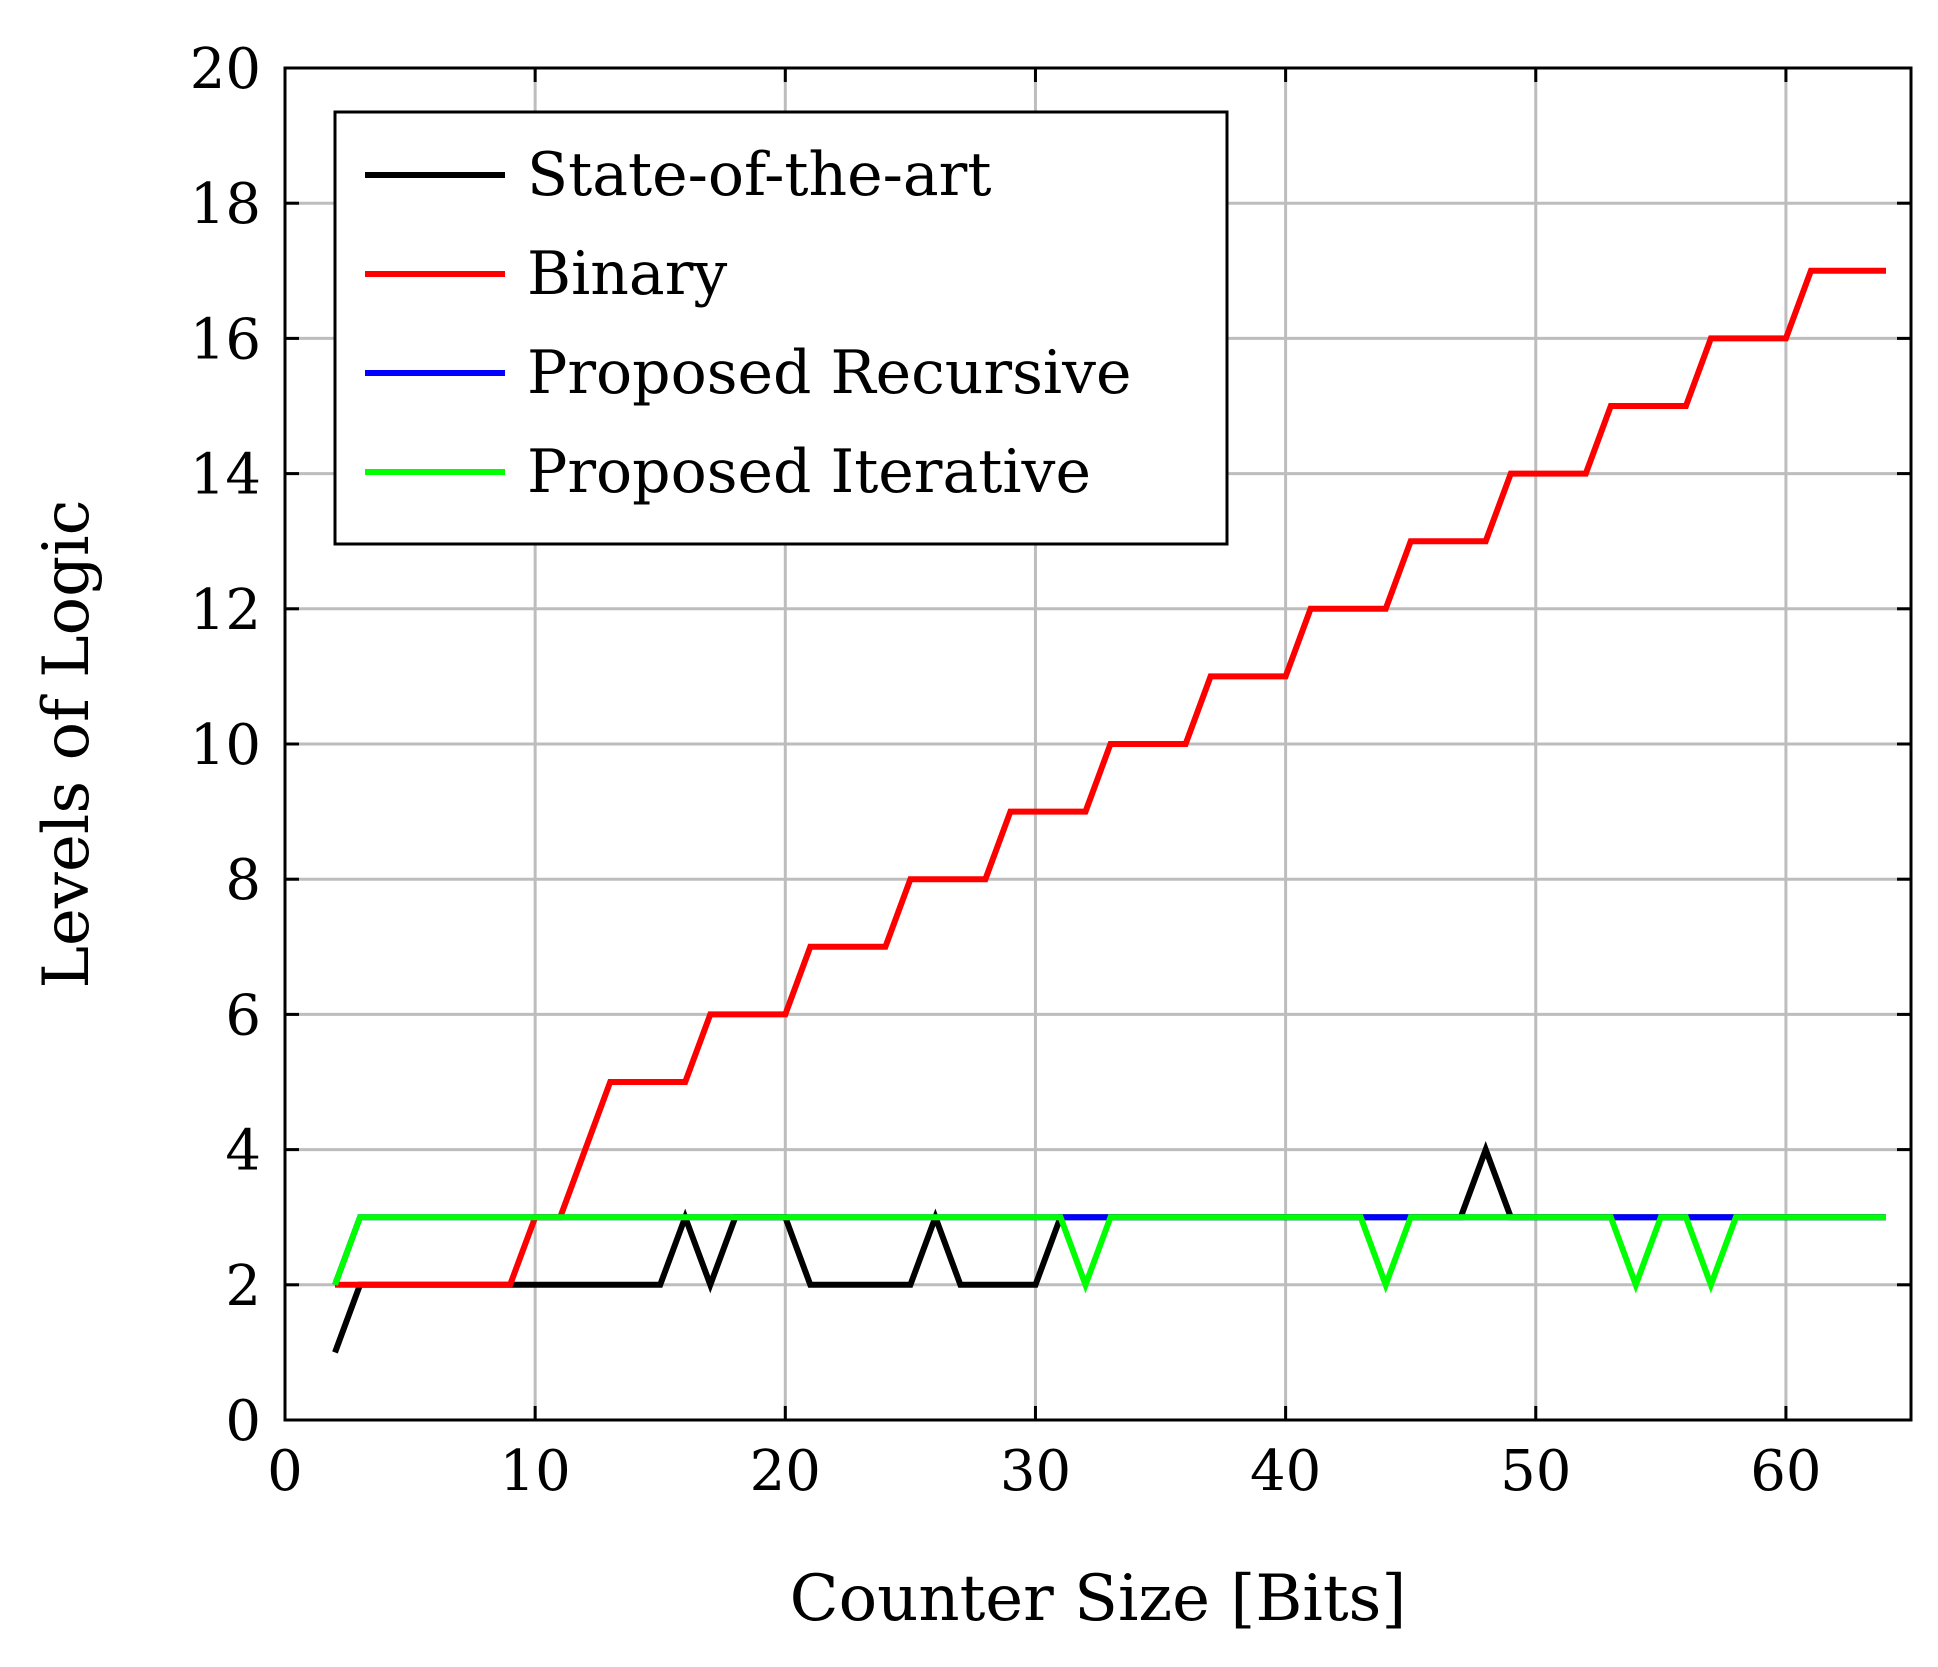 The height and width of the screenshot is (1667, 1938). I want to click on x-tick-label: 20, so click(785, 1471).